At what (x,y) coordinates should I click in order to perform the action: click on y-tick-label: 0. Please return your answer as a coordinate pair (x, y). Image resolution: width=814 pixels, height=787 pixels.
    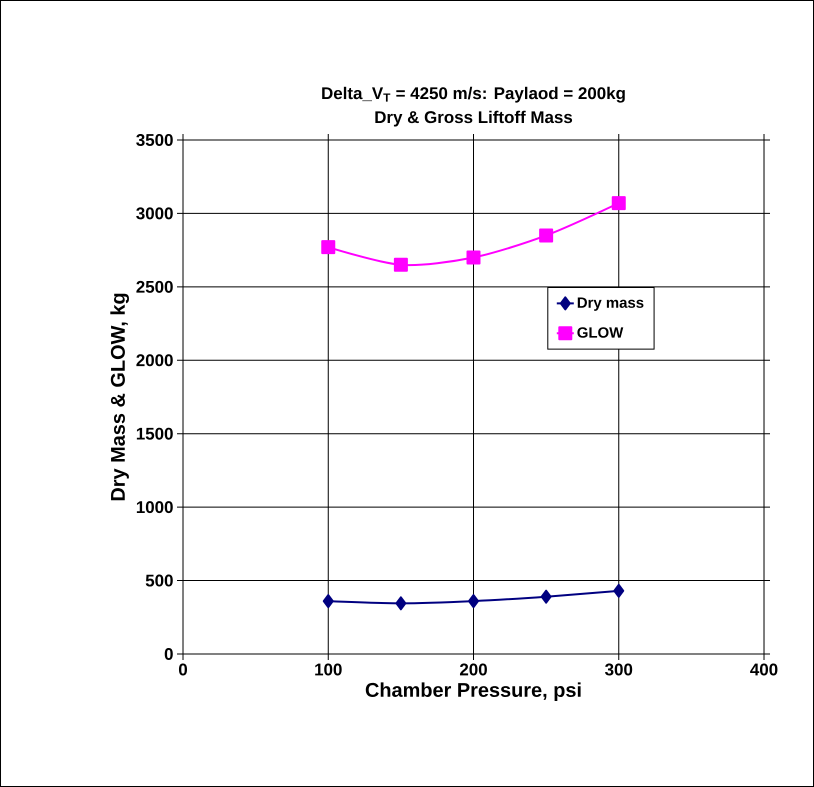
    Looking at the image, I should click on (168, 654).